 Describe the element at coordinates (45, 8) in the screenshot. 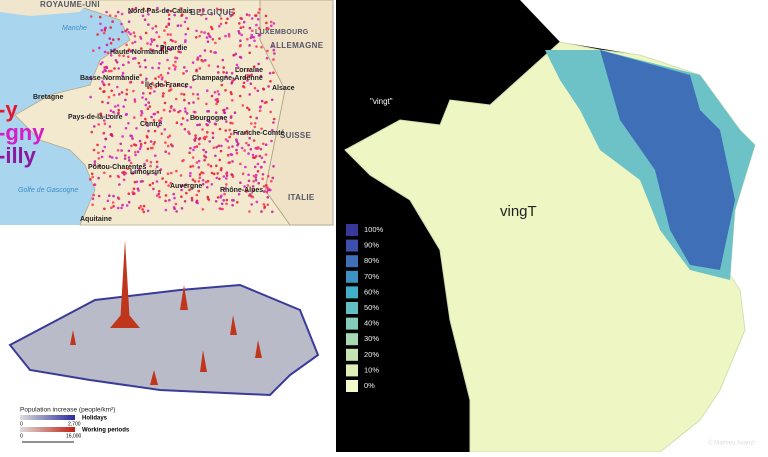

I see `uk-land` at that location.